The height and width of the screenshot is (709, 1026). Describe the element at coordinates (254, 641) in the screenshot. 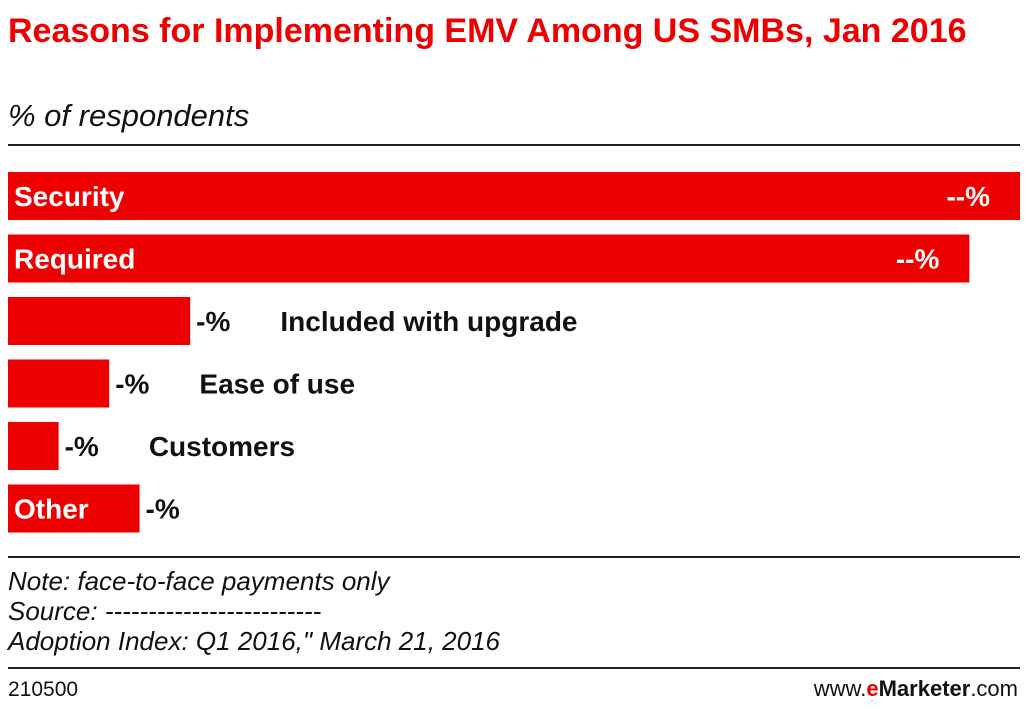

I see `citation-text: Adoption Index: Q1 2016," March 21, 2016` at that location.